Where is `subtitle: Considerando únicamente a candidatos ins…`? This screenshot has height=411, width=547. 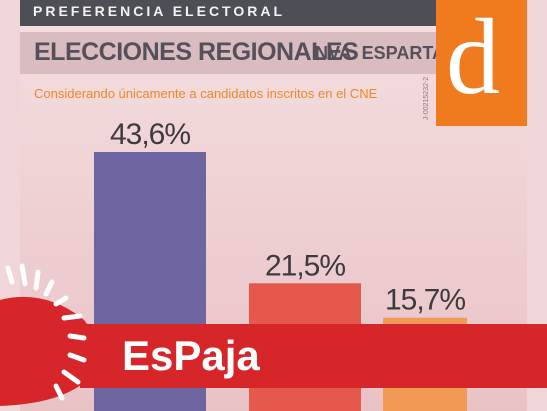
subtitle: Considerando únicamente a candidatos ins… is located at coordinates (206, 93).